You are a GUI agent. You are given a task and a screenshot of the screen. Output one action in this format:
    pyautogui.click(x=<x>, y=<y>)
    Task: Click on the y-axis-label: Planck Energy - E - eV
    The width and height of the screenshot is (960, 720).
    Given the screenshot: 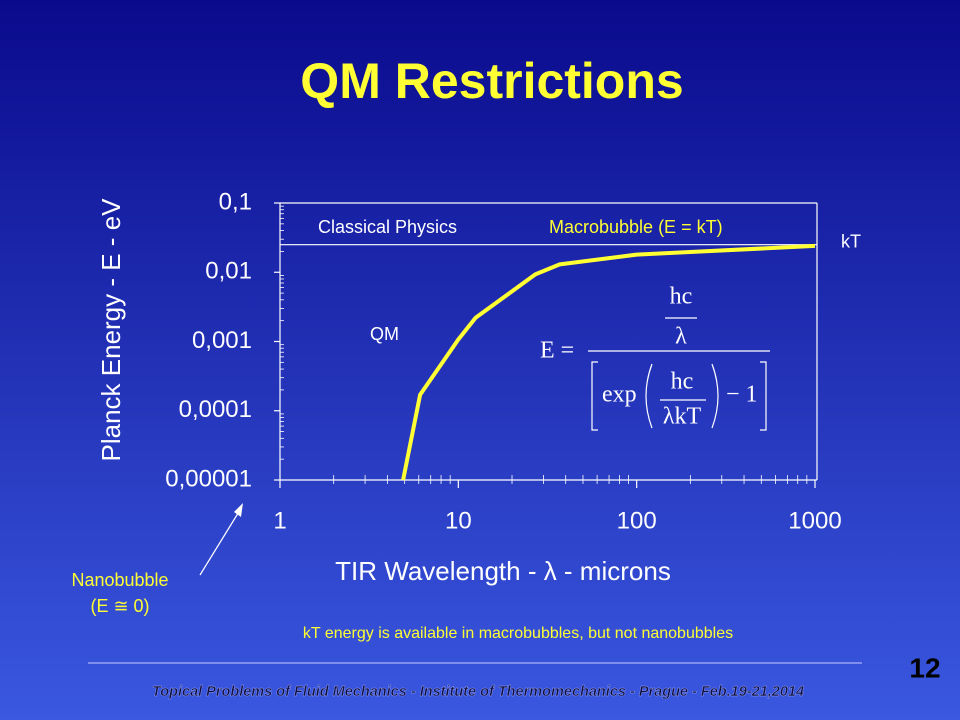 What is the action you would take?
    pyautogui.click(x=111, y=330)
    